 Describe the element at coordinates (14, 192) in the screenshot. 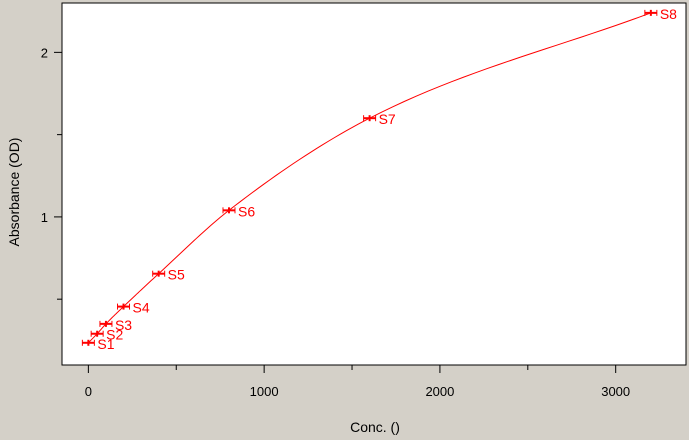

I see `y-axis-title: Absorbance (OD)` at that location.